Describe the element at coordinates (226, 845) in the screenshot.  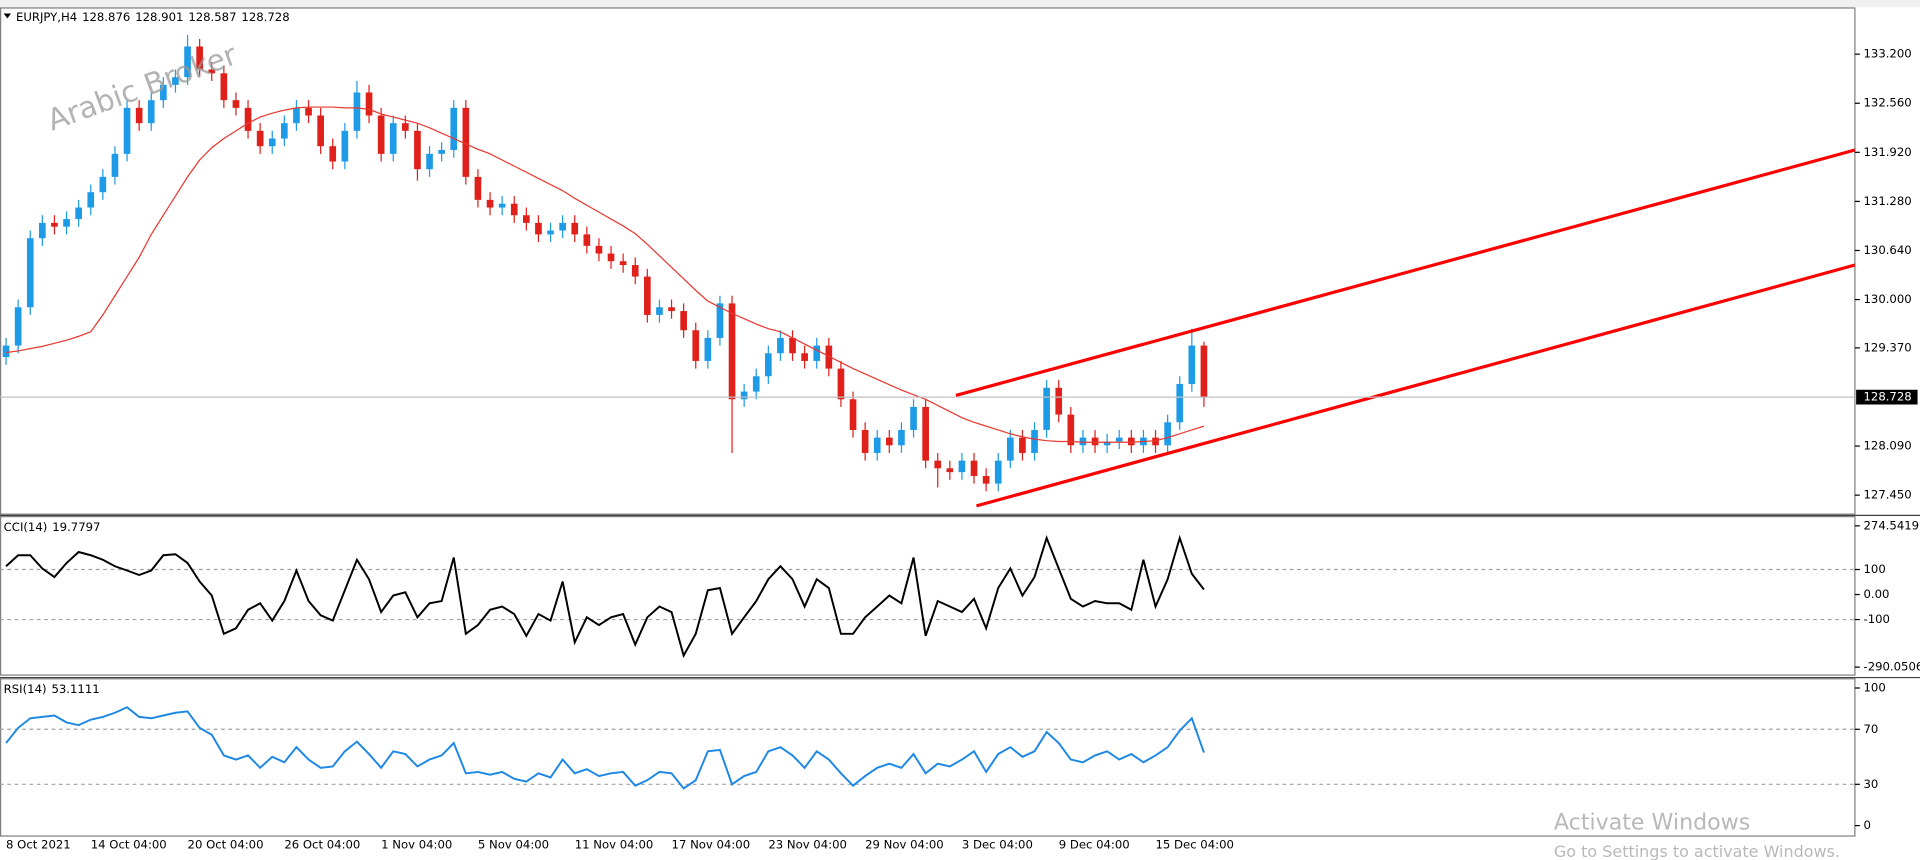
I see `x-tick-label: 20 Oct 04:00` at that location.